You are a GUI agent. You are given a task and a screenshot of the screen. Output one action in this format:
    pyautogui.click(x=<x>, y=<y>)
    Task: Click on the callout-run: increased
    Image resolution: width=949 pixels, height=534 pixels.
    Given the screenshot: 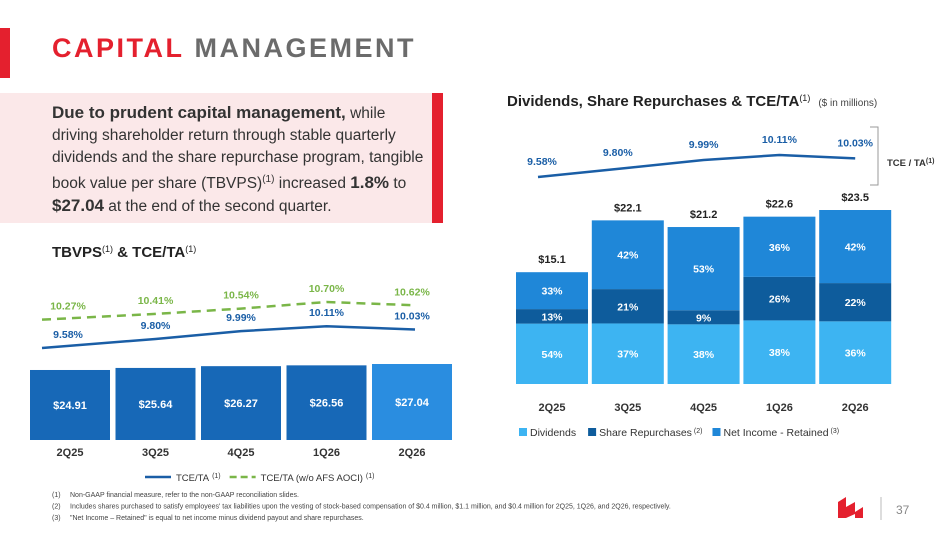 What is the action you would take?
    pyautogui.click(x=312, y=184)
    